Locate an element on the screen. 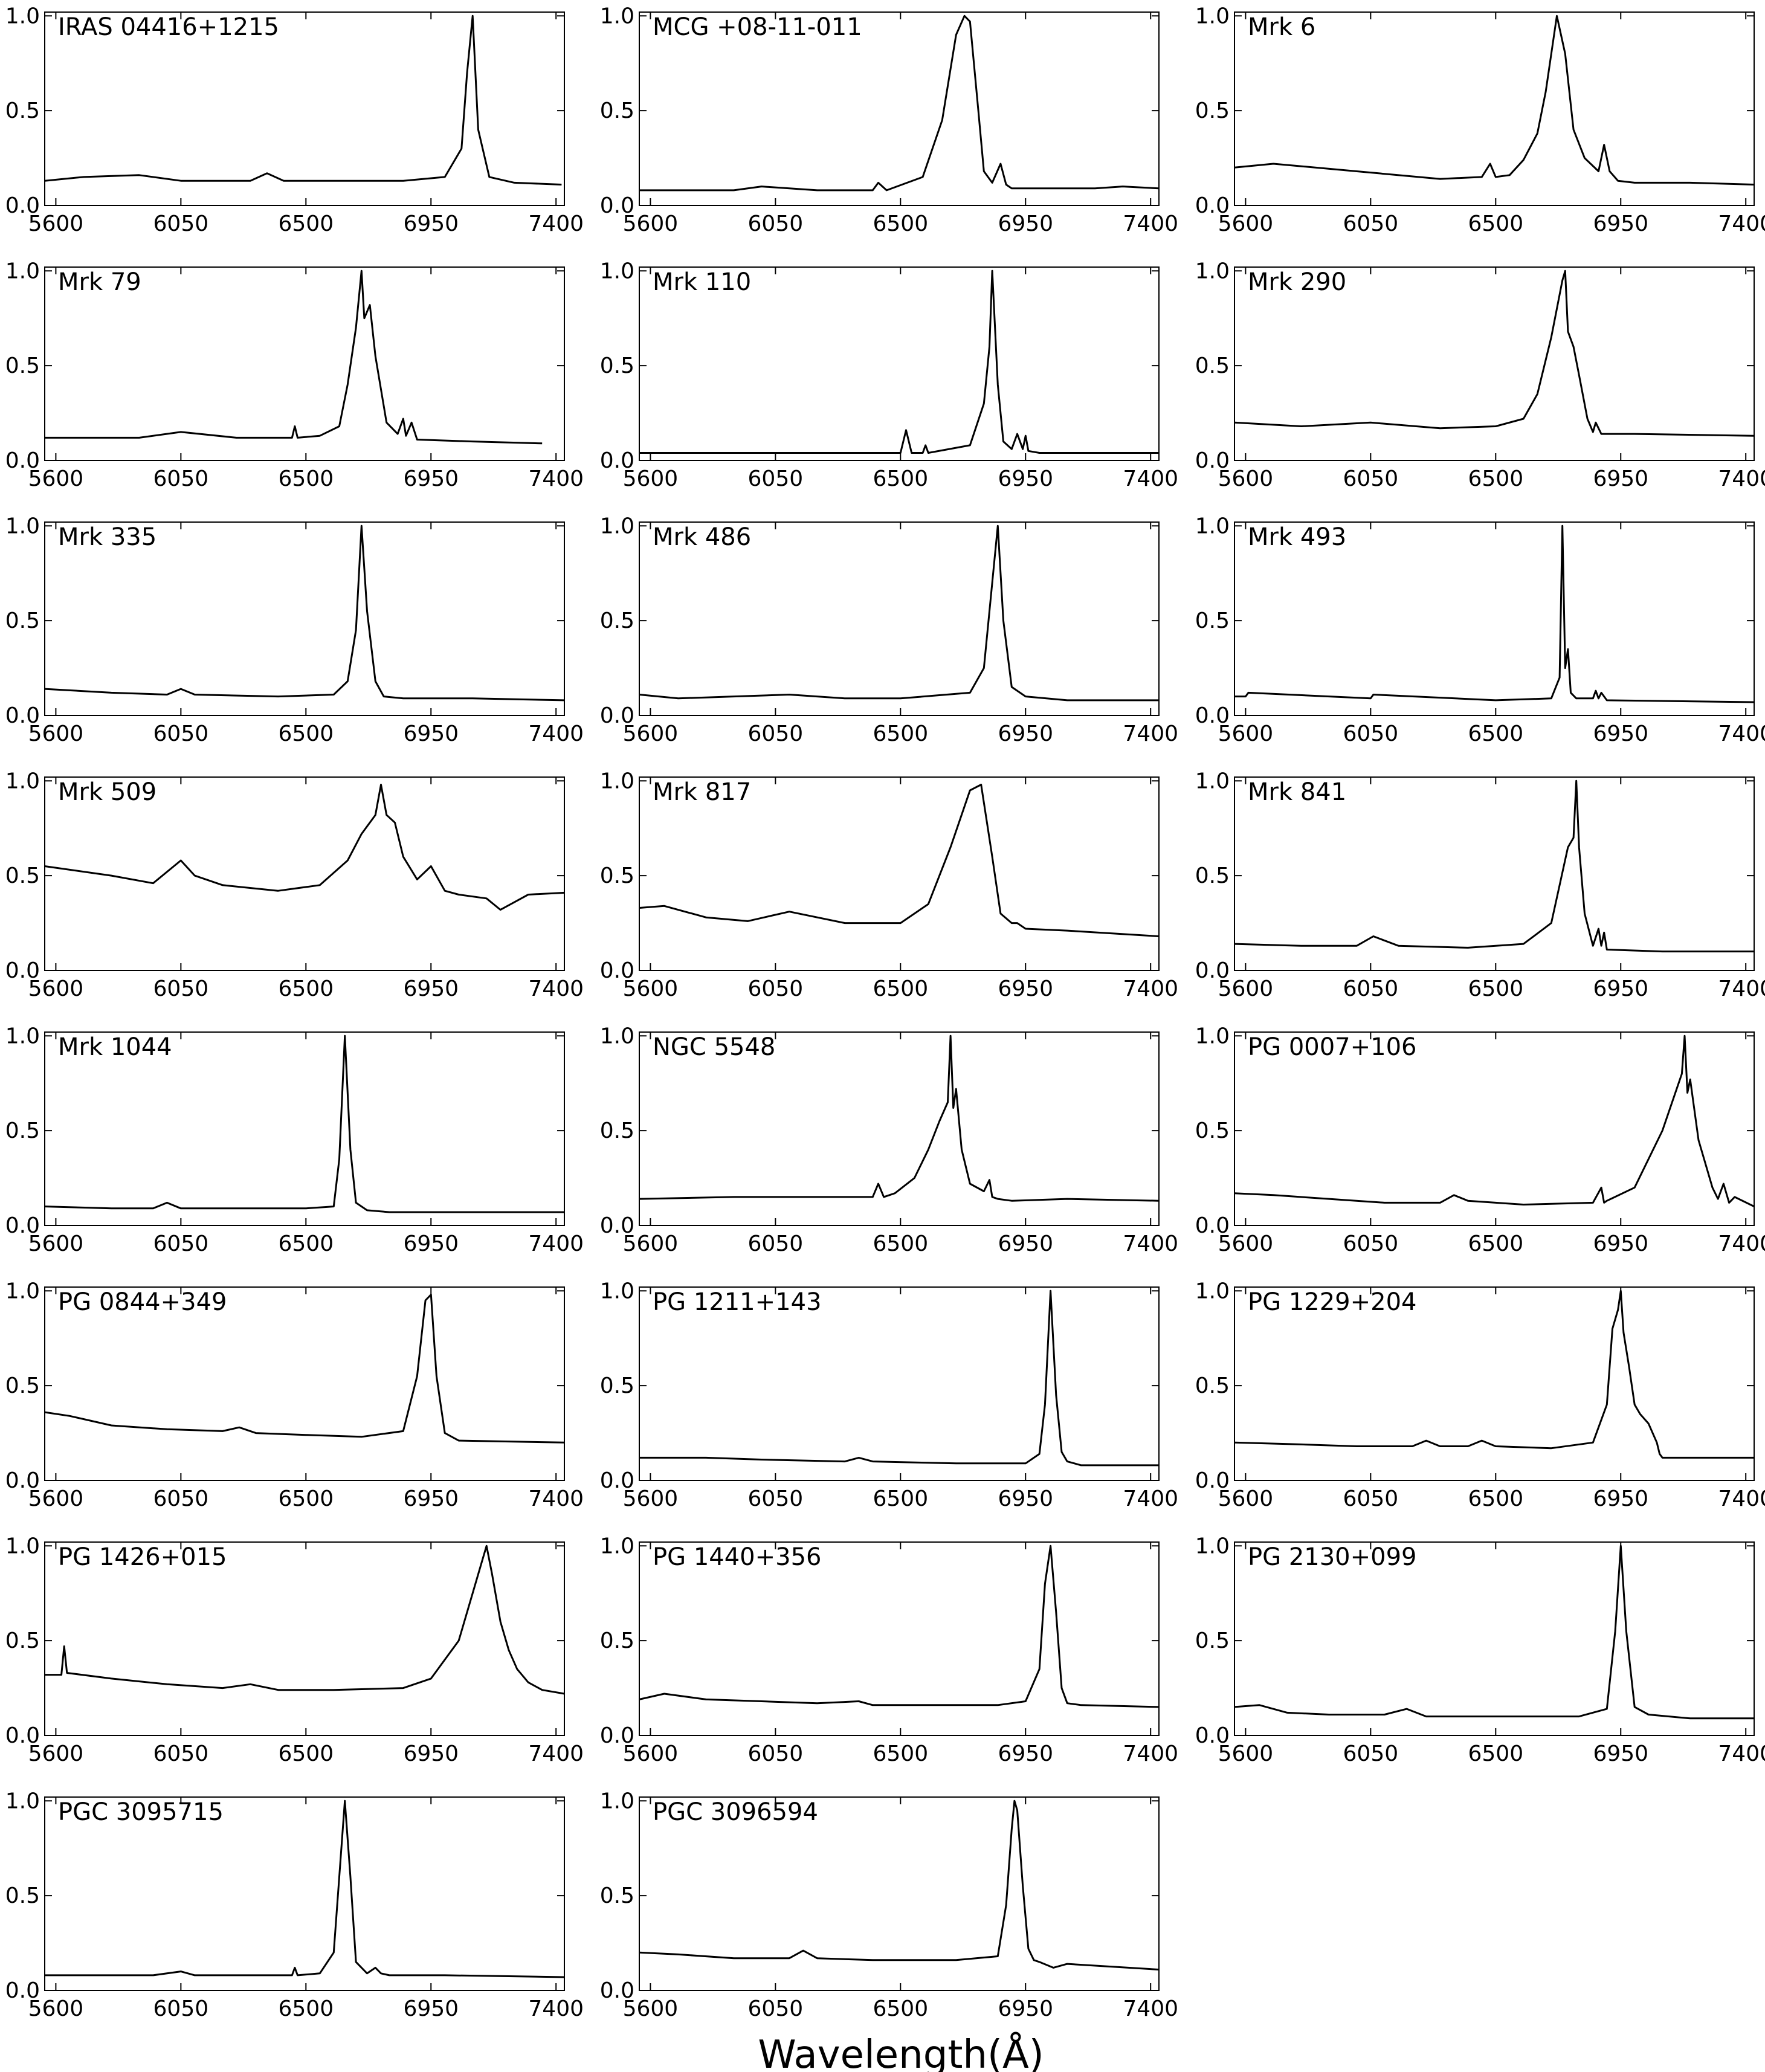  spectrum-panel: 5600 6050 6500 6950 7400 0.0 0.5 1.0 Mrk 335 is located at coordinates (294, 630).